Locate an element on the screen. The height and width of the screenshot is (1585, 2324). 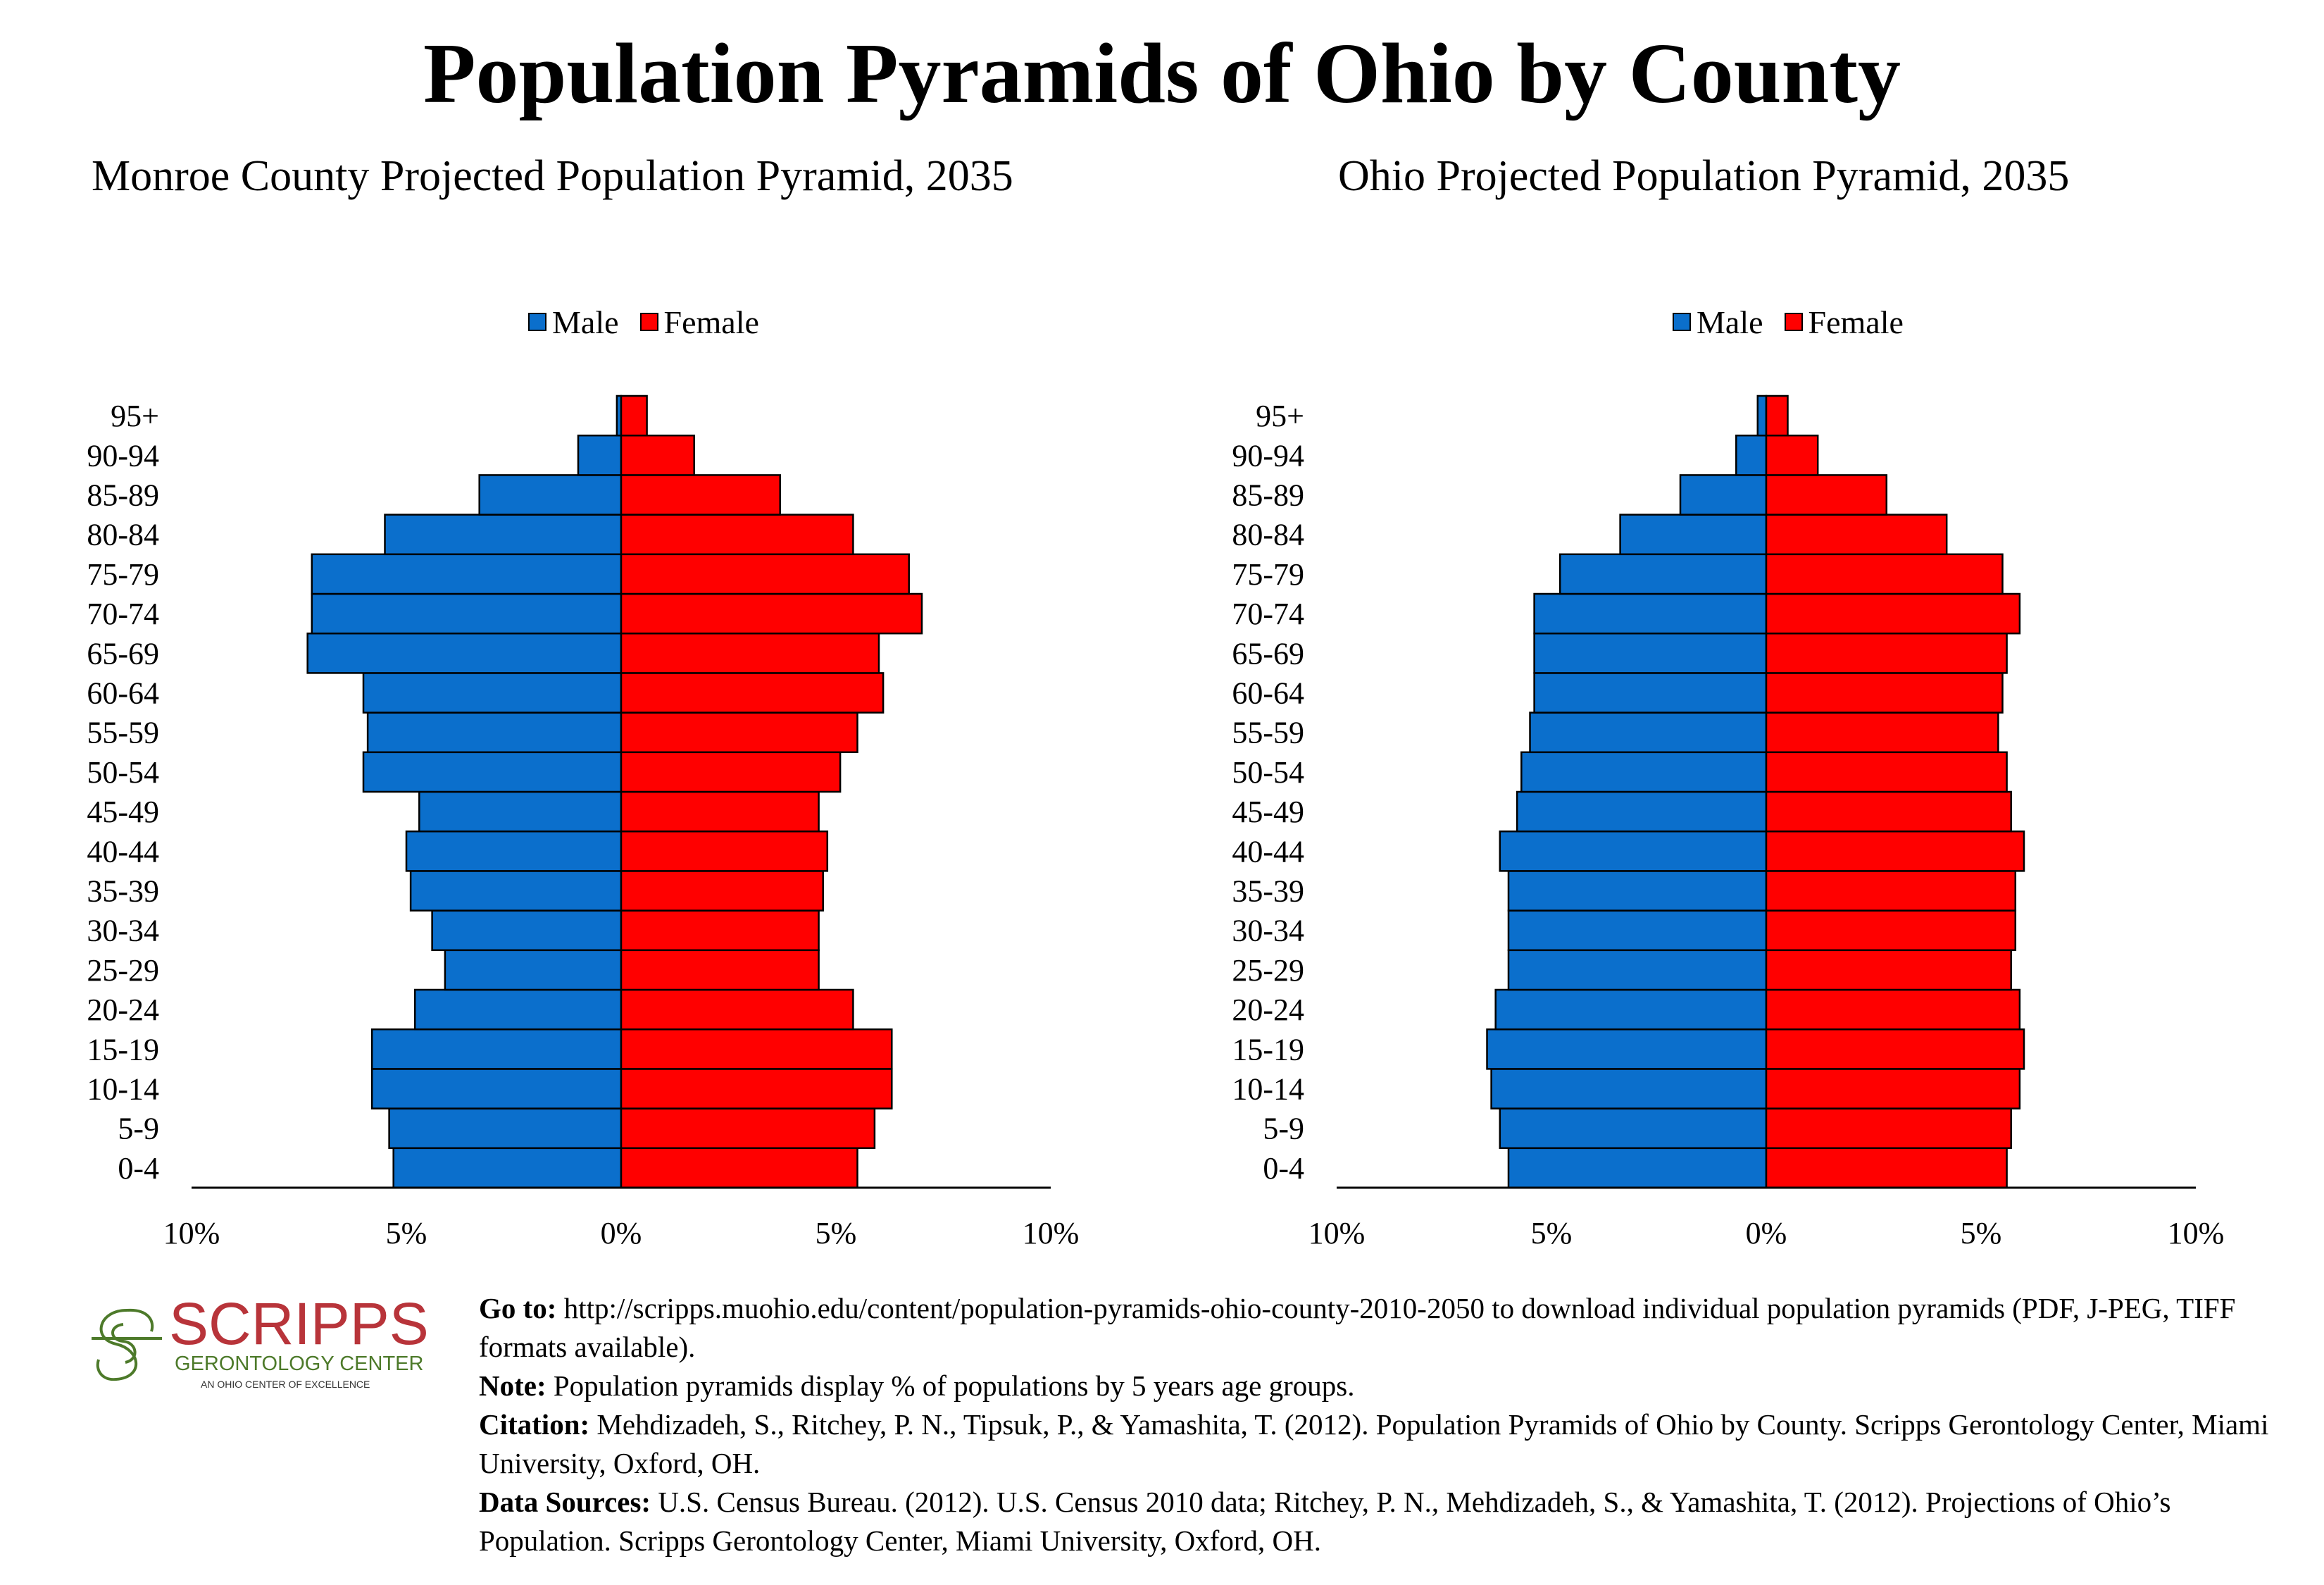
monroe-age-label: 75-79 is located at coordinates (123, 574).